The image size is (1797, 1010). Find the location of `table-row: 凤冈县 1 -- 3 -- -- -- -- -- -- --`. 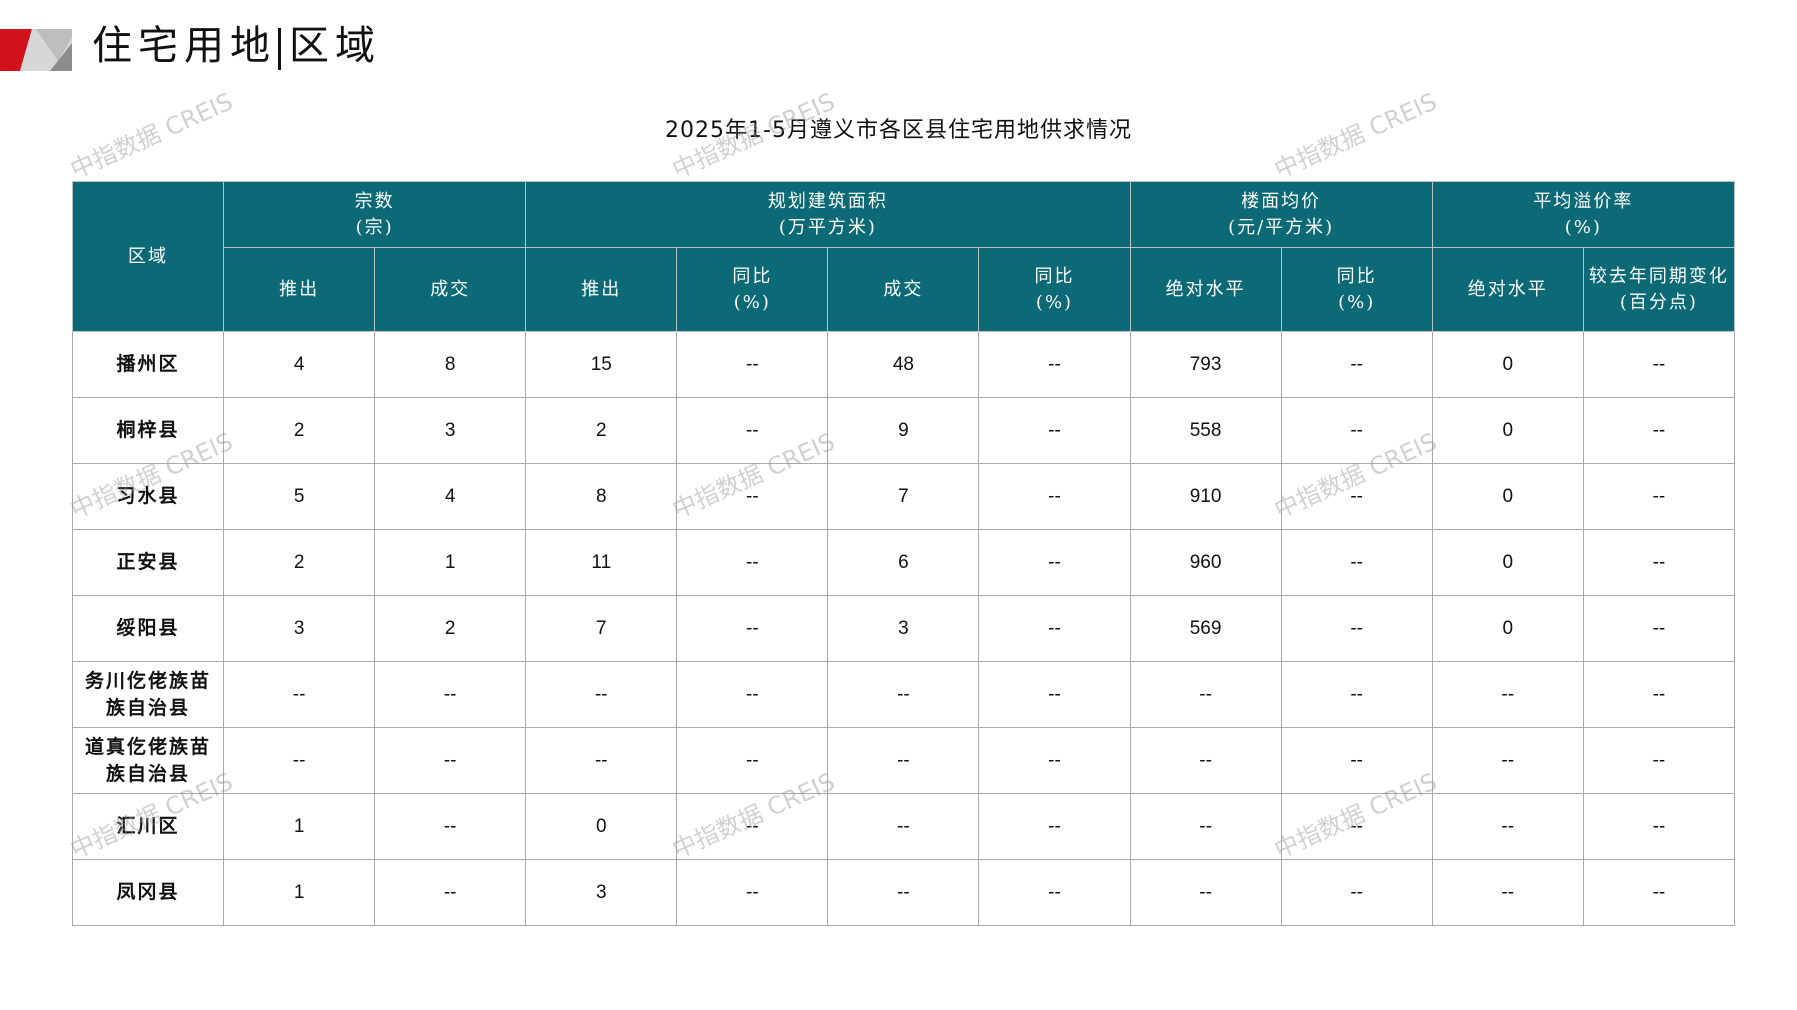

table-row: 凤冈县 1 -- 3 -- -- -- -- -- -- -- is located at coordinates (903, 892).